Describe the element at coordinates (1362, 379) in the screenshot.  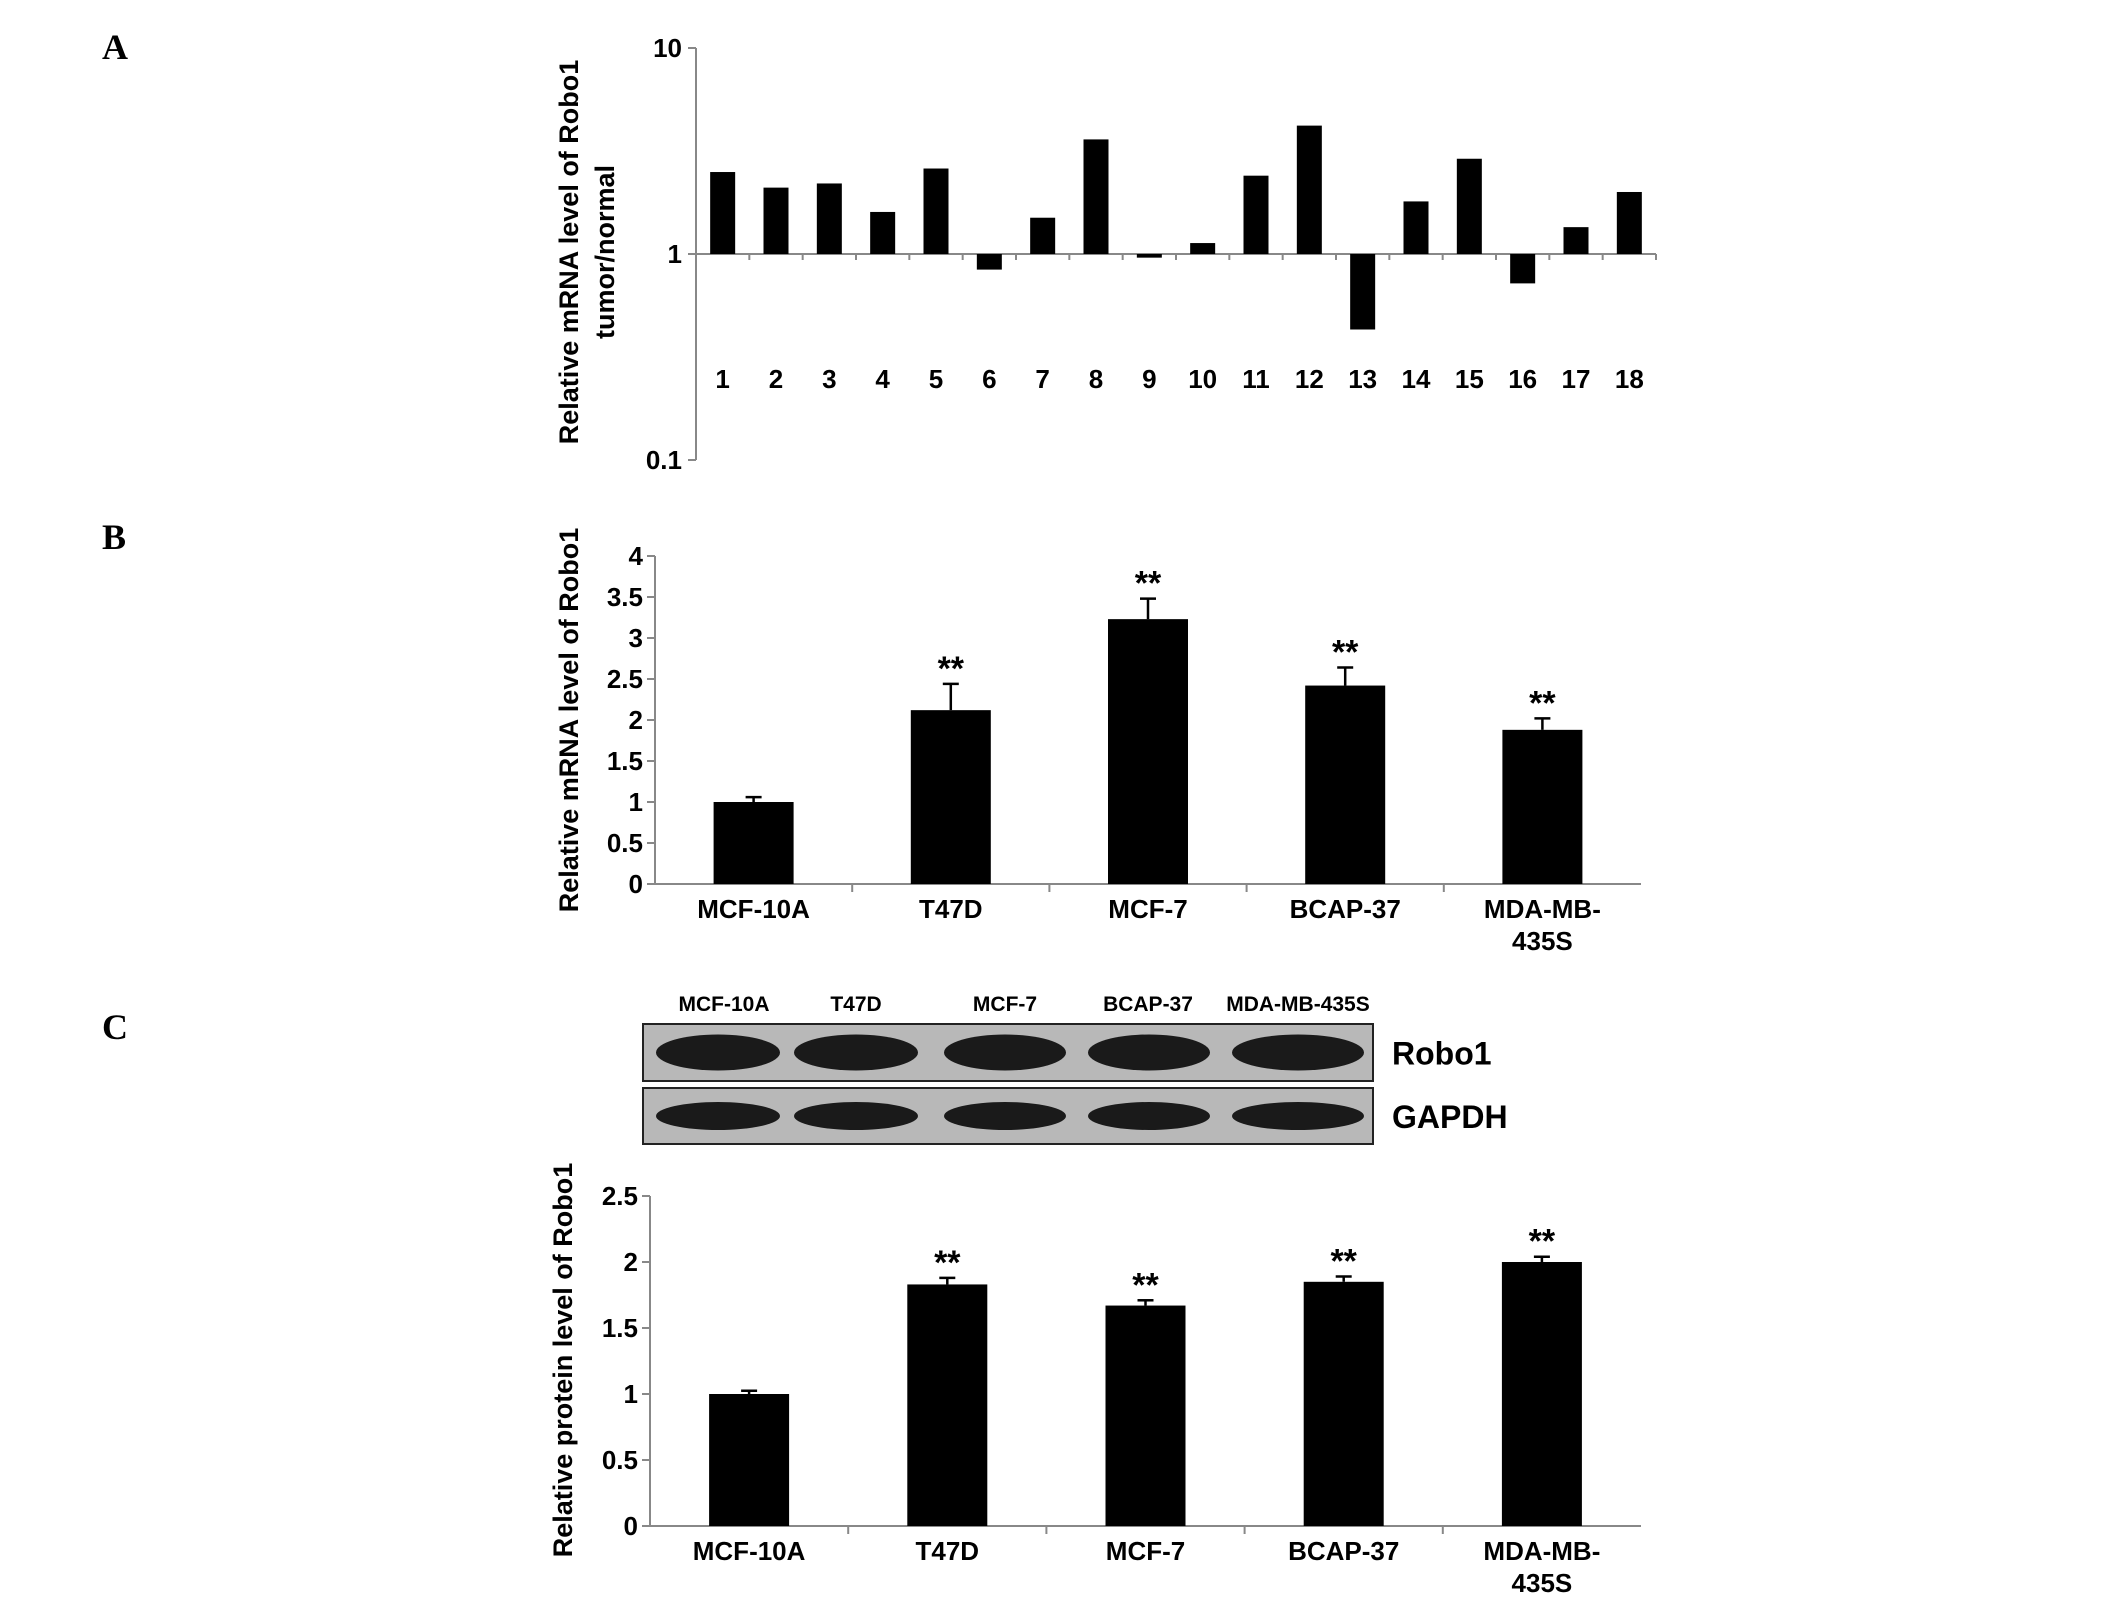
I see `a-x-tick-label: 13` at that location.